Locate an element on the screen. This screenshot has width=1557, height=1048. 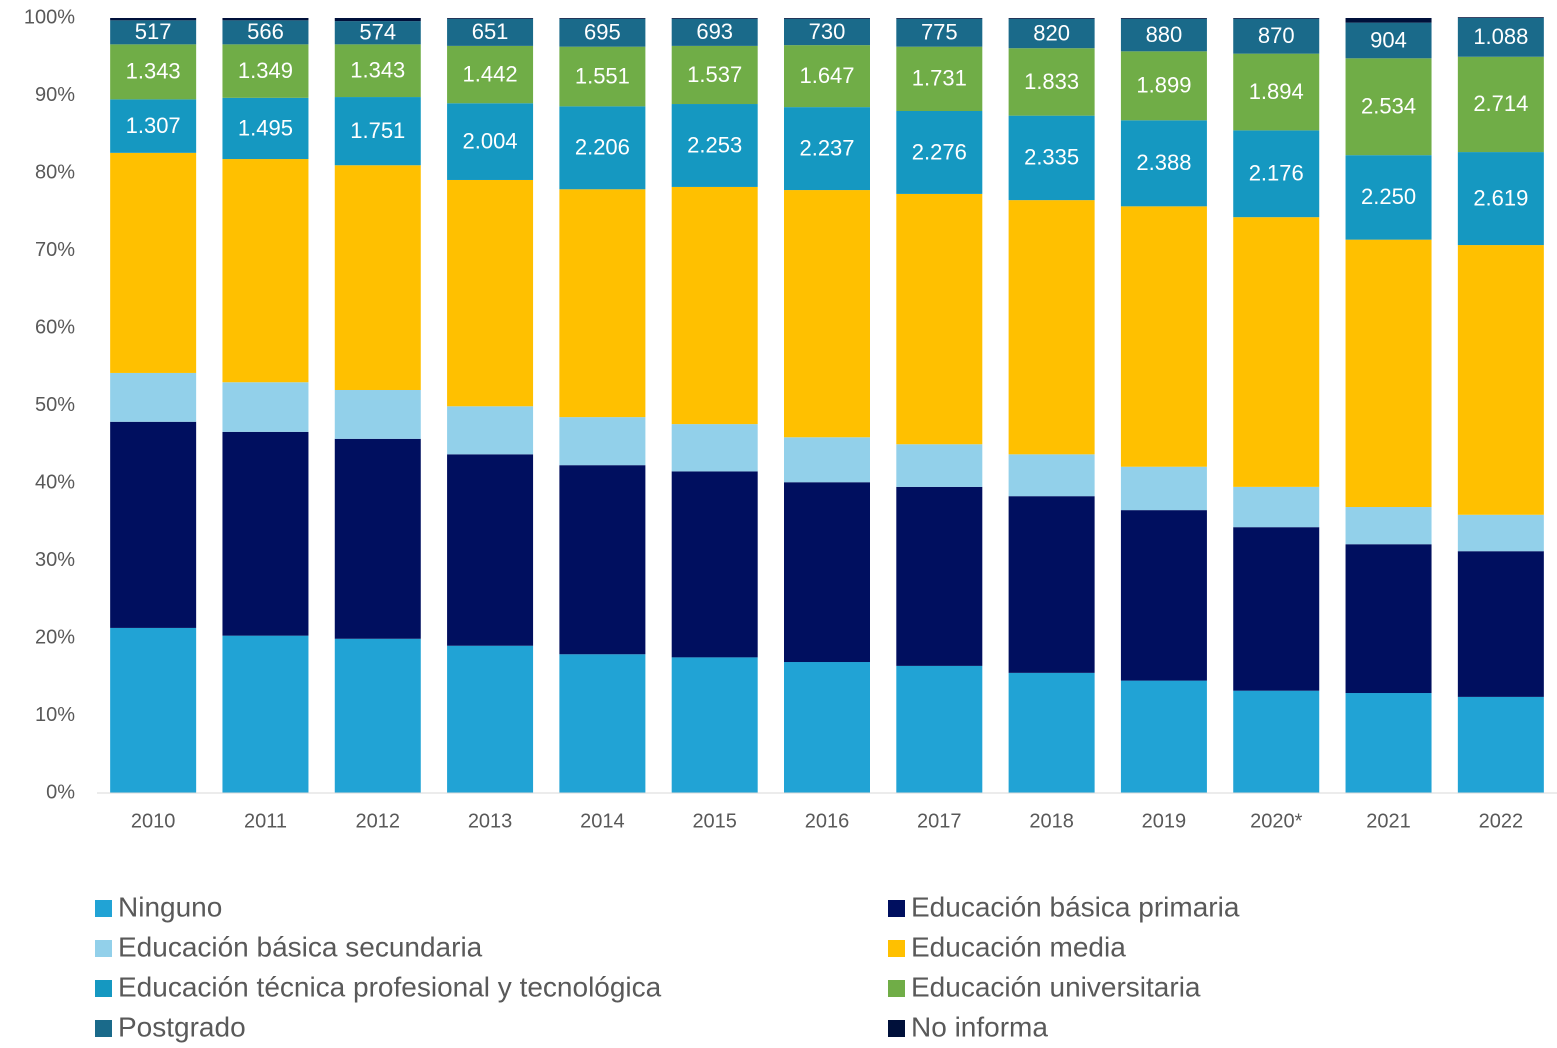
y-tick-label: 40% is located at coordinates (55, 482).